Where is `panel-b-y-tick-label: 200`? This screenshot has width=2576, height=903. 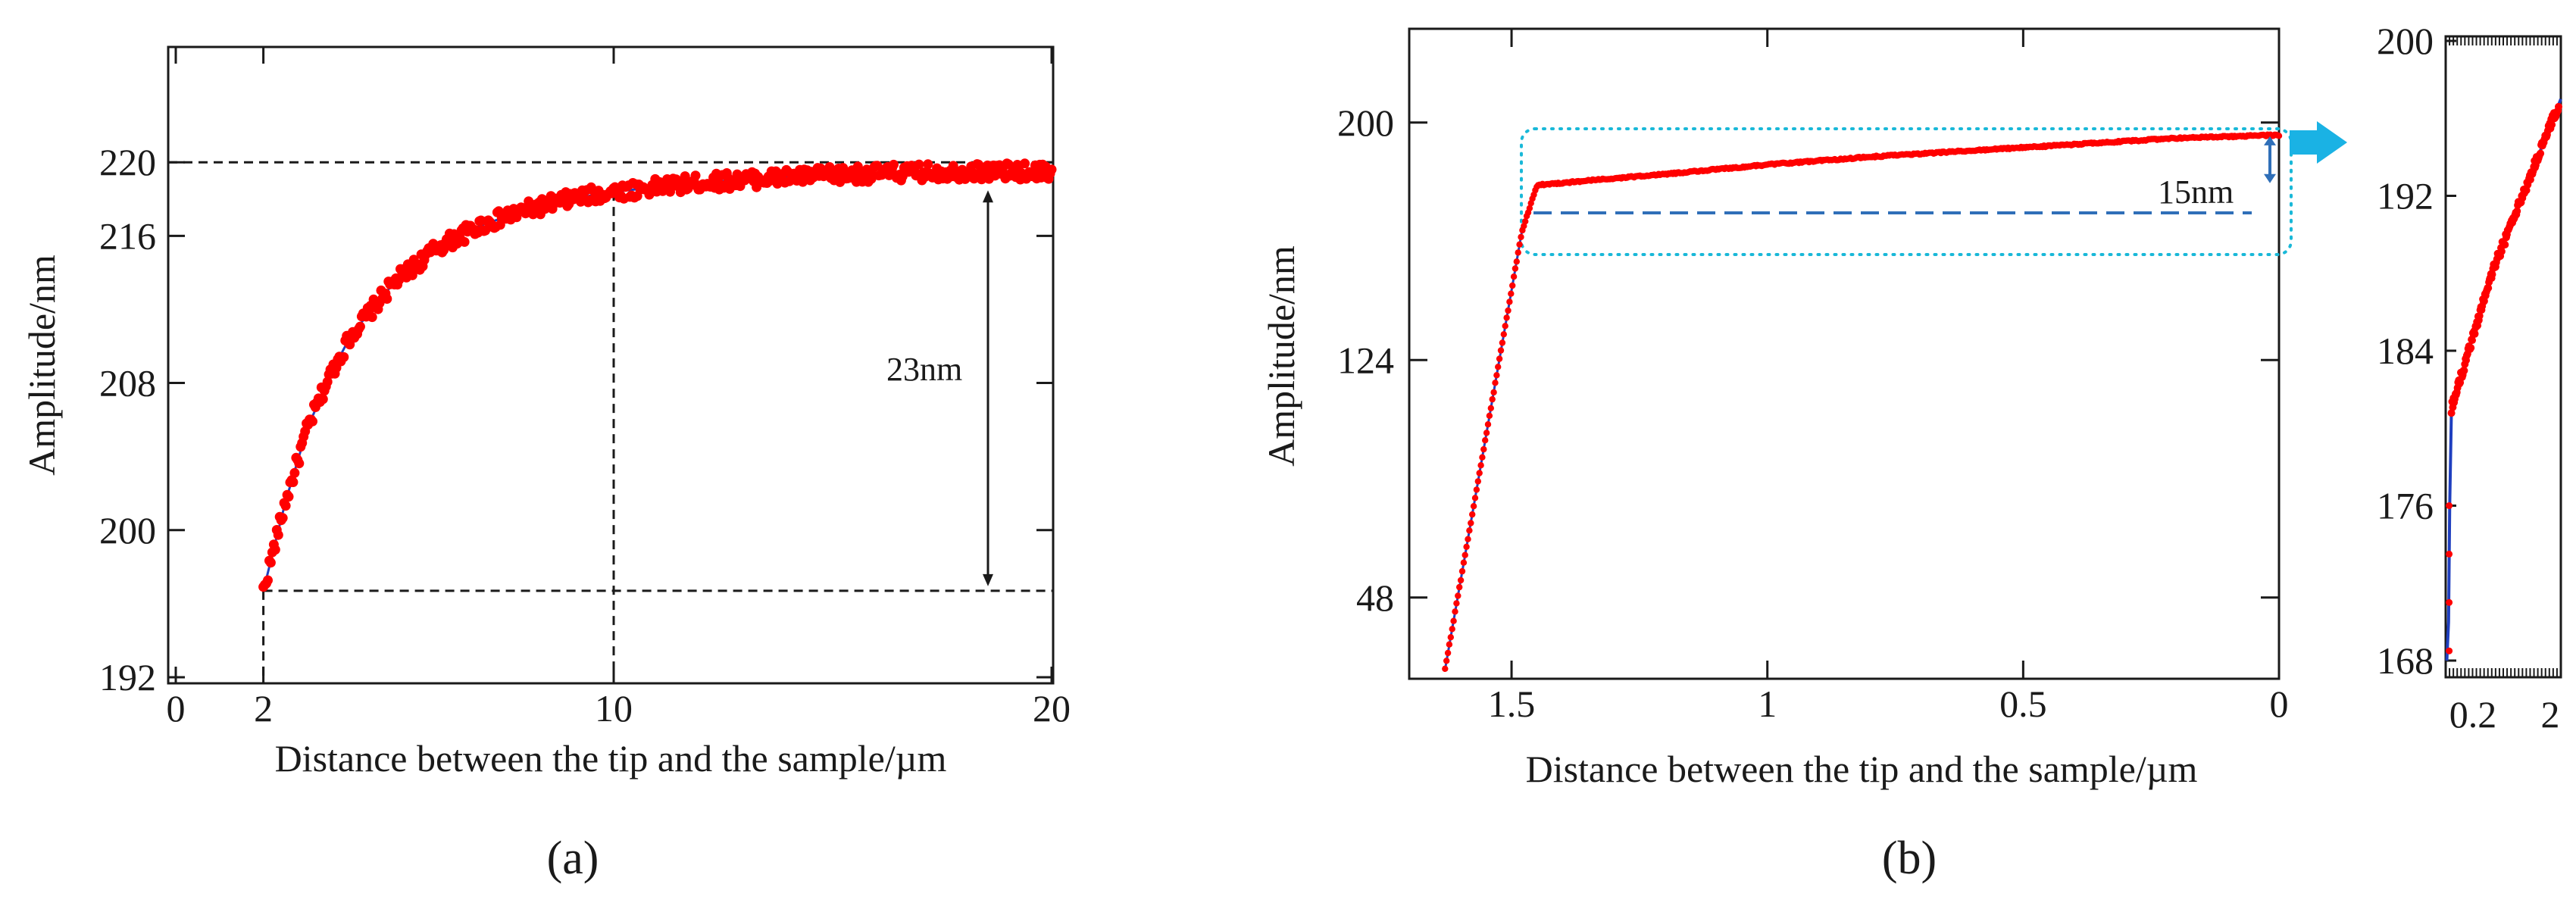
panel-b-y-tick-label: 200 is located at coordinates (1366, 123).